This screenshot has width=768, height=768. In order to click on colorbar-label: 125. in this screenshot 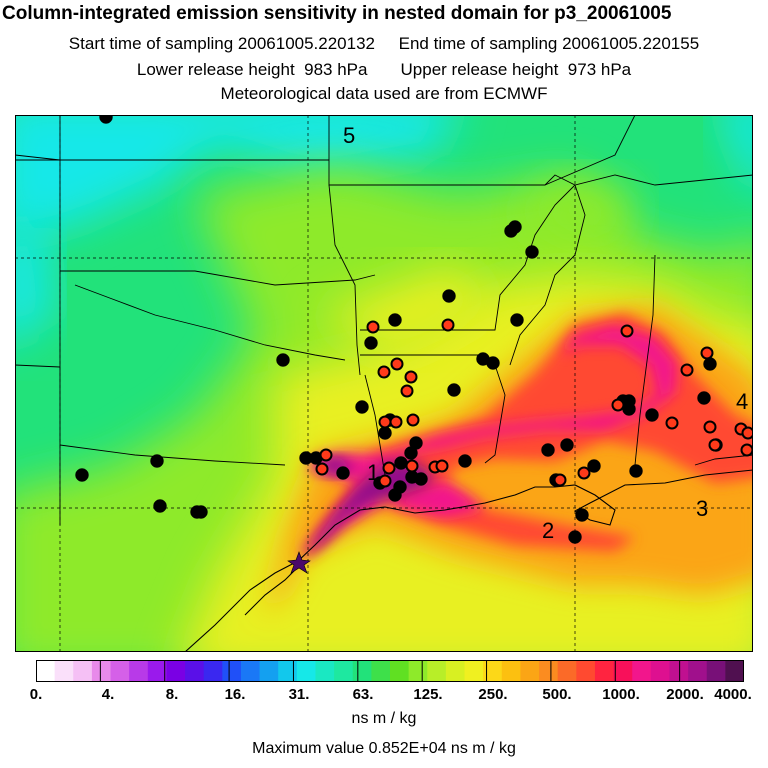, I will do `click(428, 694)`.